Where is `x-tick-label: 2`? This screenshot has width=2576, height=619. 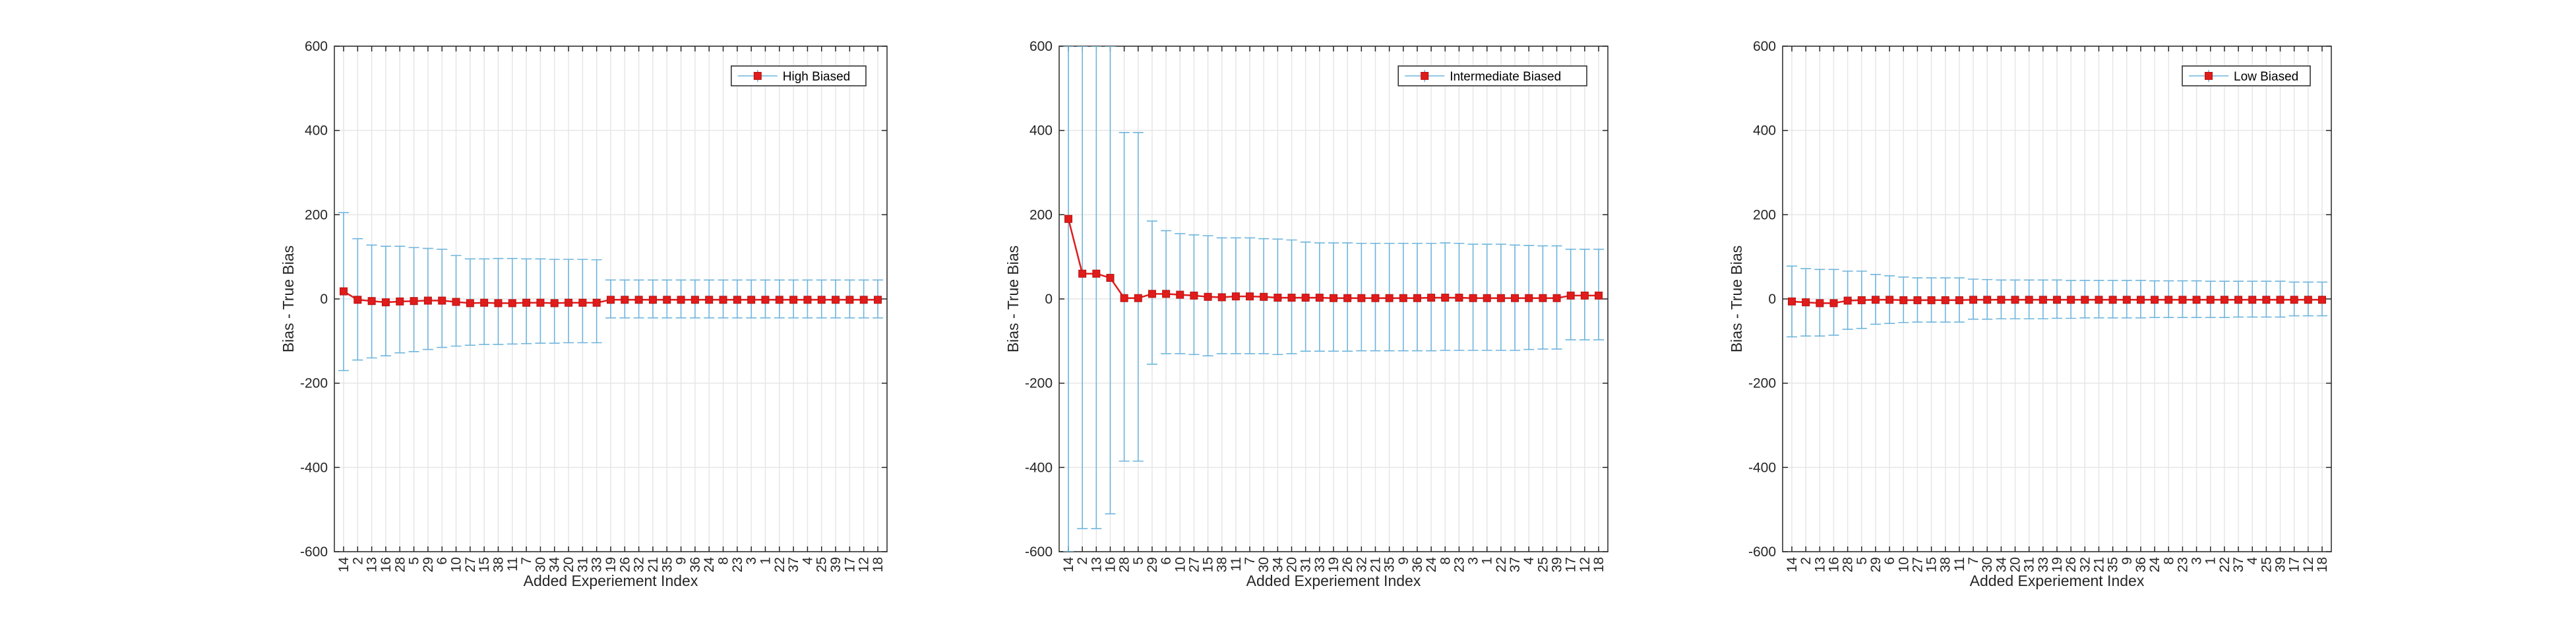
x-tick-label: 2 is located at coordinates (1806, 561).